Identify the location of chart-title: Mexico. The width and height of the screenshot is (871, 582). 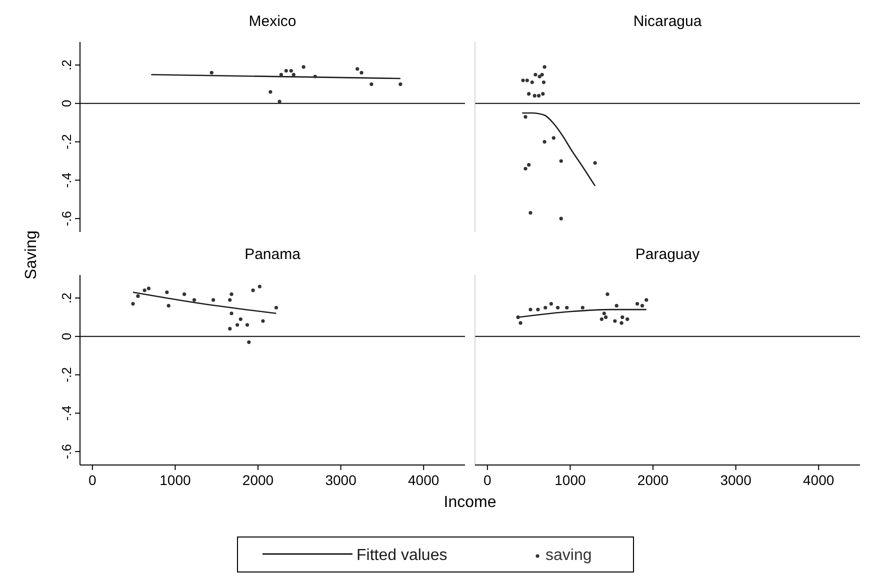
(272, 21).